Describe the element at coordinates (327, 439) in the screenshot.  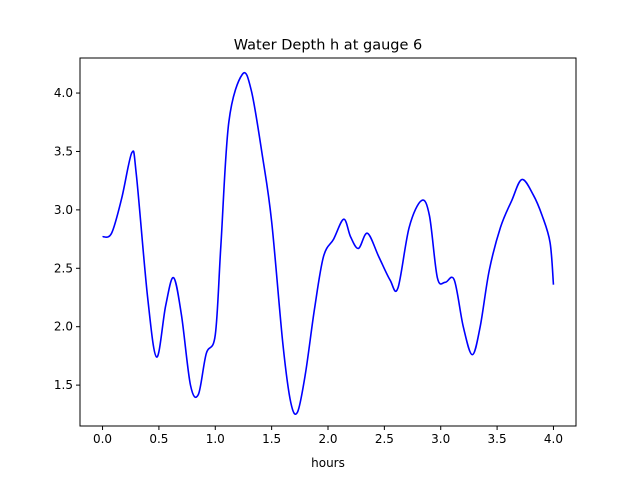
I see `x-tick-label: 2.0` at that location.